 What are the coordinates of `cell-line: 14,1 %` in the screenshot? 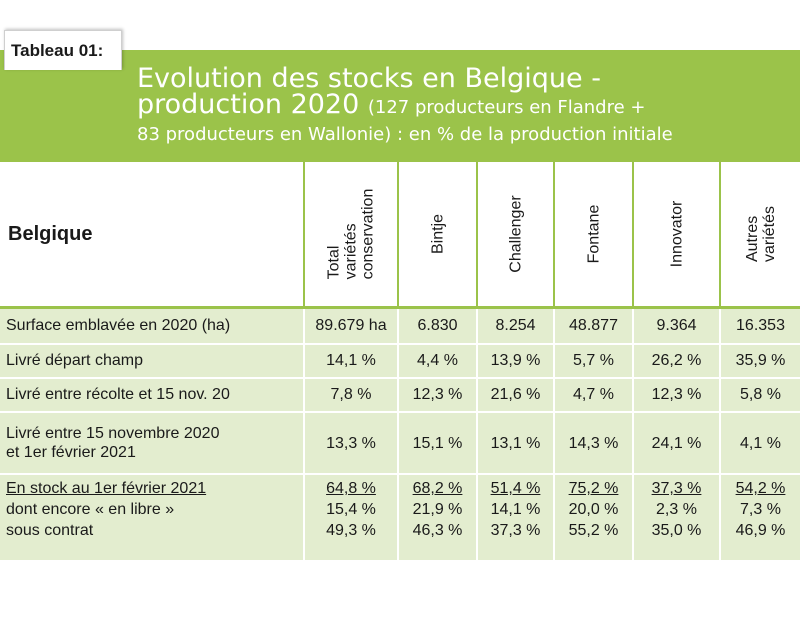 It's located at (515, 509).